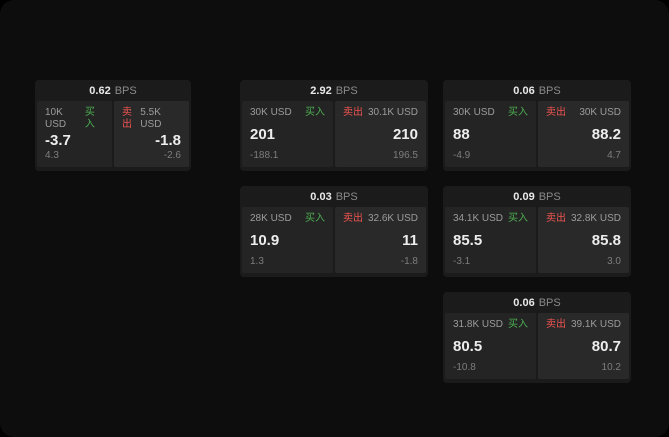 This screenshot has width=669, height=437. What do you see at coordinates (537, 135) in the screenshot?
I see `quote-body: 30K USD 买入 88 -4.9 卖出 30K USD 88.2 4.7` at bounding box center [537, 135].